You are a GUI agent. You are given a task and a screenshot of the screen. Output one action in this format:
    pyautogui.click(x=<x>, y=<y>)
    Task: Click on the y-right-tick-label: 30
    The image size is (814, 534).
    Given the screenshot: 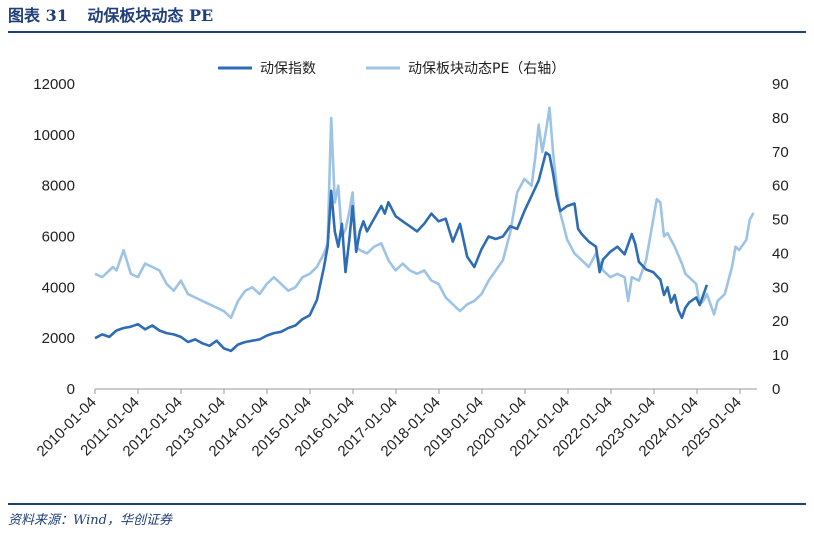 What is the action you would take?
    pyautogui.click(x=780, y=287)
    